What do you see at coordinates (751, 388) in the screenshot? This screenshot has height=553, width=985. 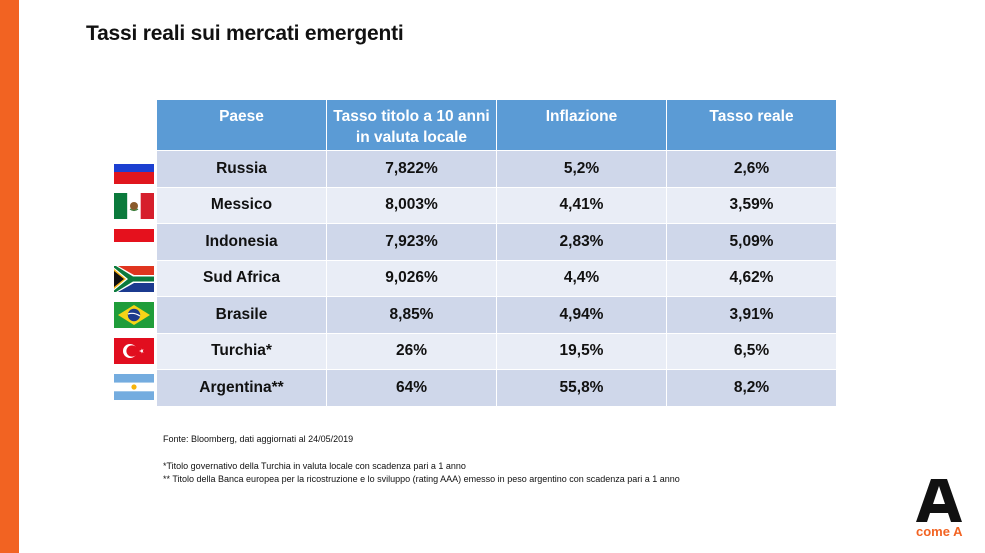 I see `cell-real-rate: 8,2%` at bounding box center [751, 388].